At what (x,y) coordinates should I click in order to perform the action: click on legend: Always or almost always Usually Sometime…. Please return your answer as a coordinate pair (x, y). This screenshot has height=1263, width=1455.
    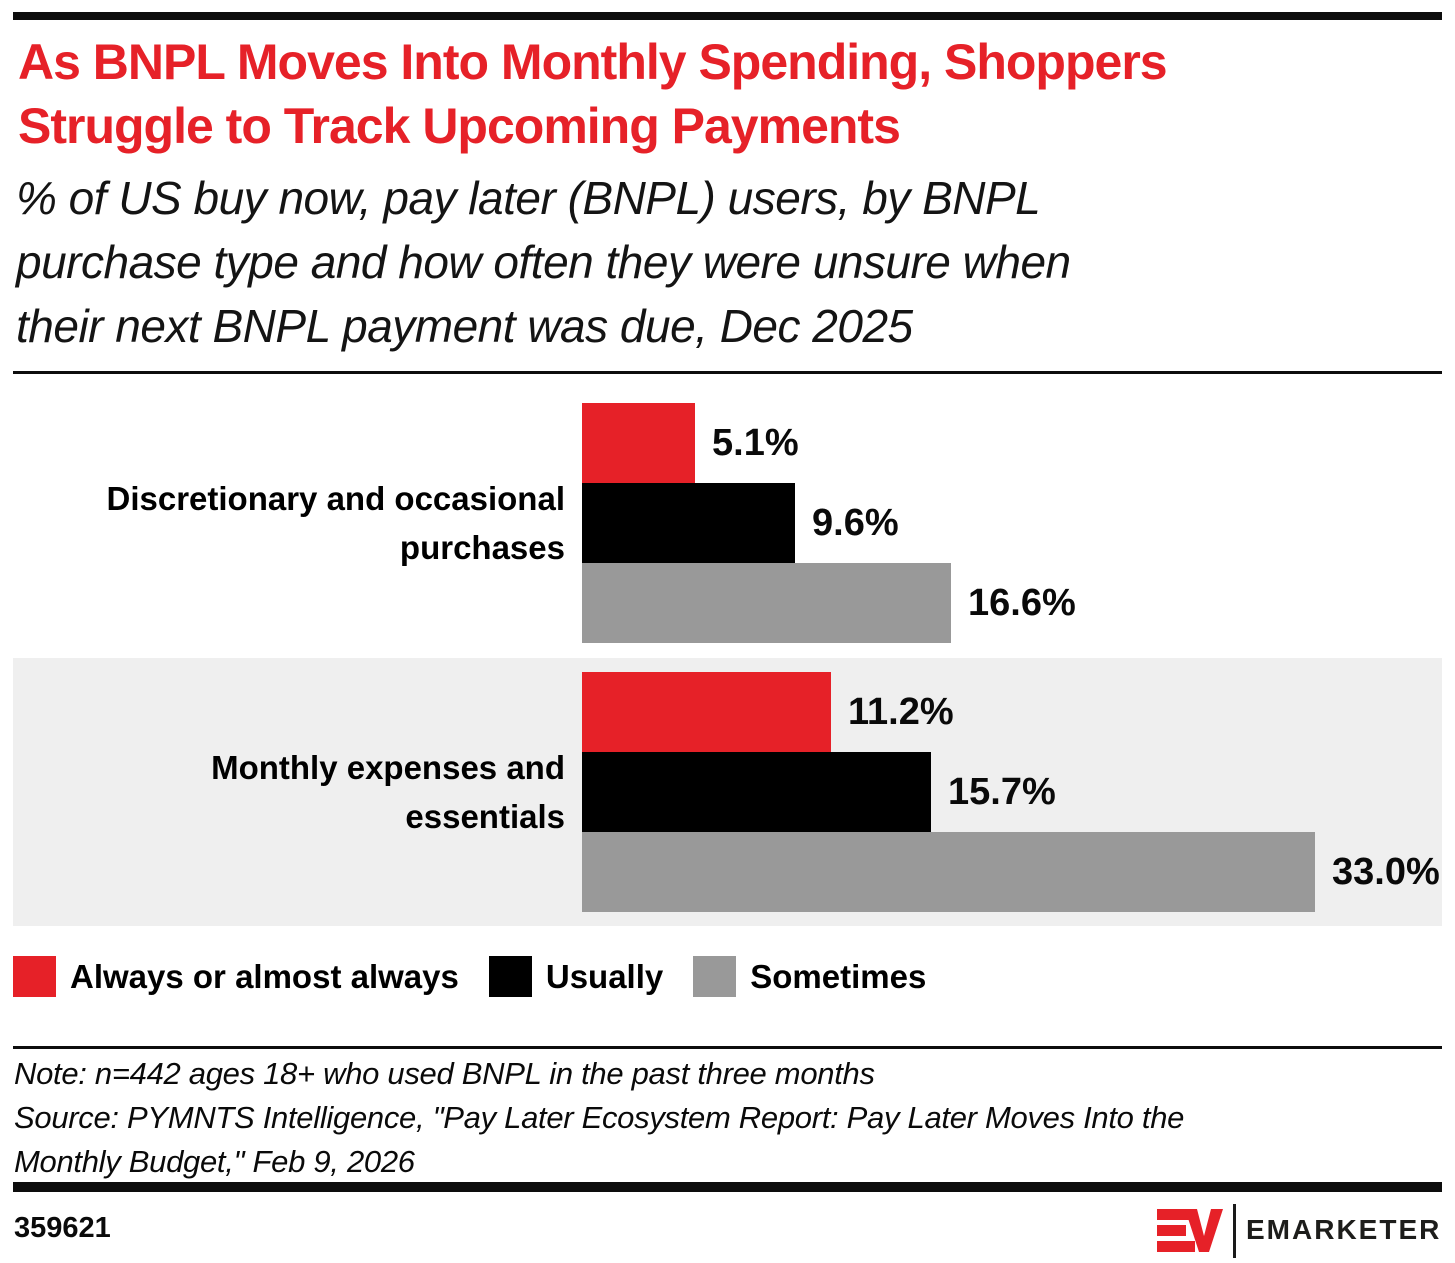
    Looking at the image, I should click on (469, 976).